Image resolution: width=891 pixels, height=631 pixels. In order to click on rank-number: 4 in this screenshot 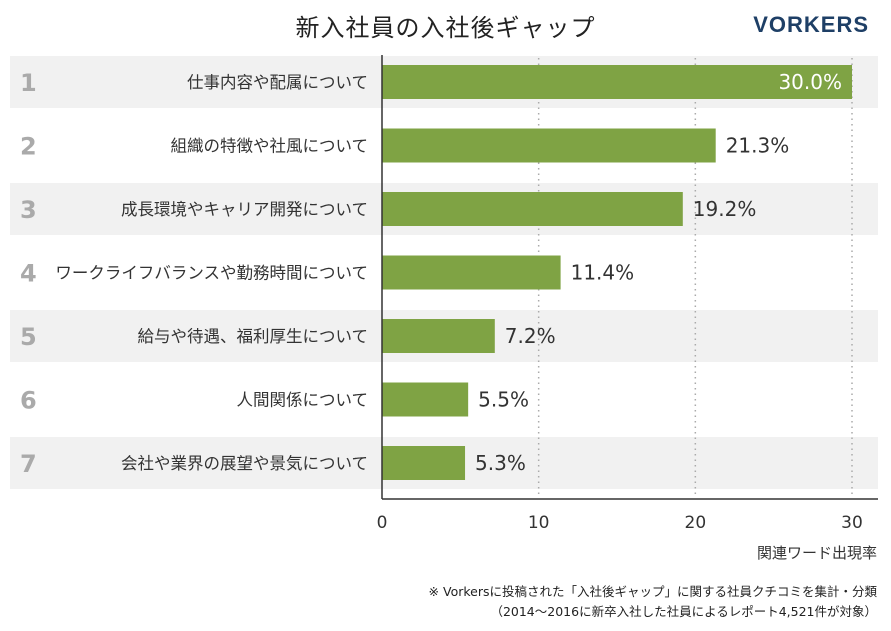, I will do `click(28, 274)`.